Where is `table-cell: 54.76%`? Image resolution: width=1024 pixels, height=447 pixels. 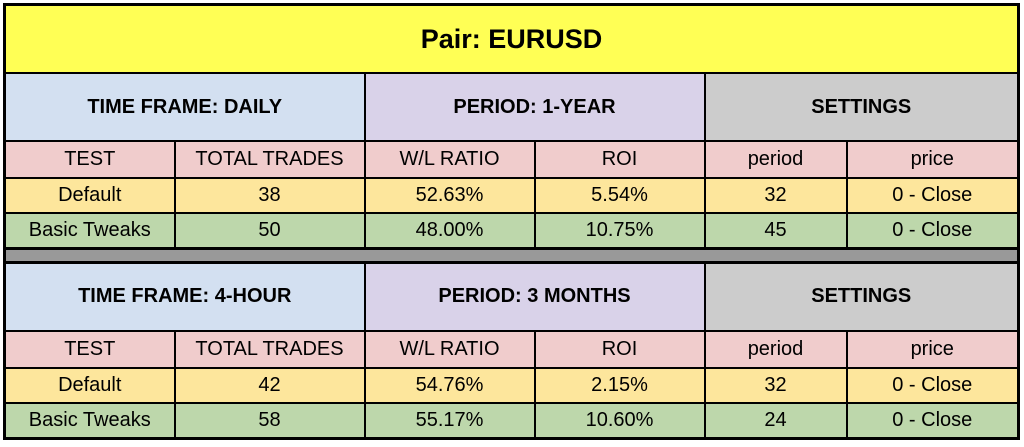
table-cell: 54.76% is located at coordinates (449, 385).